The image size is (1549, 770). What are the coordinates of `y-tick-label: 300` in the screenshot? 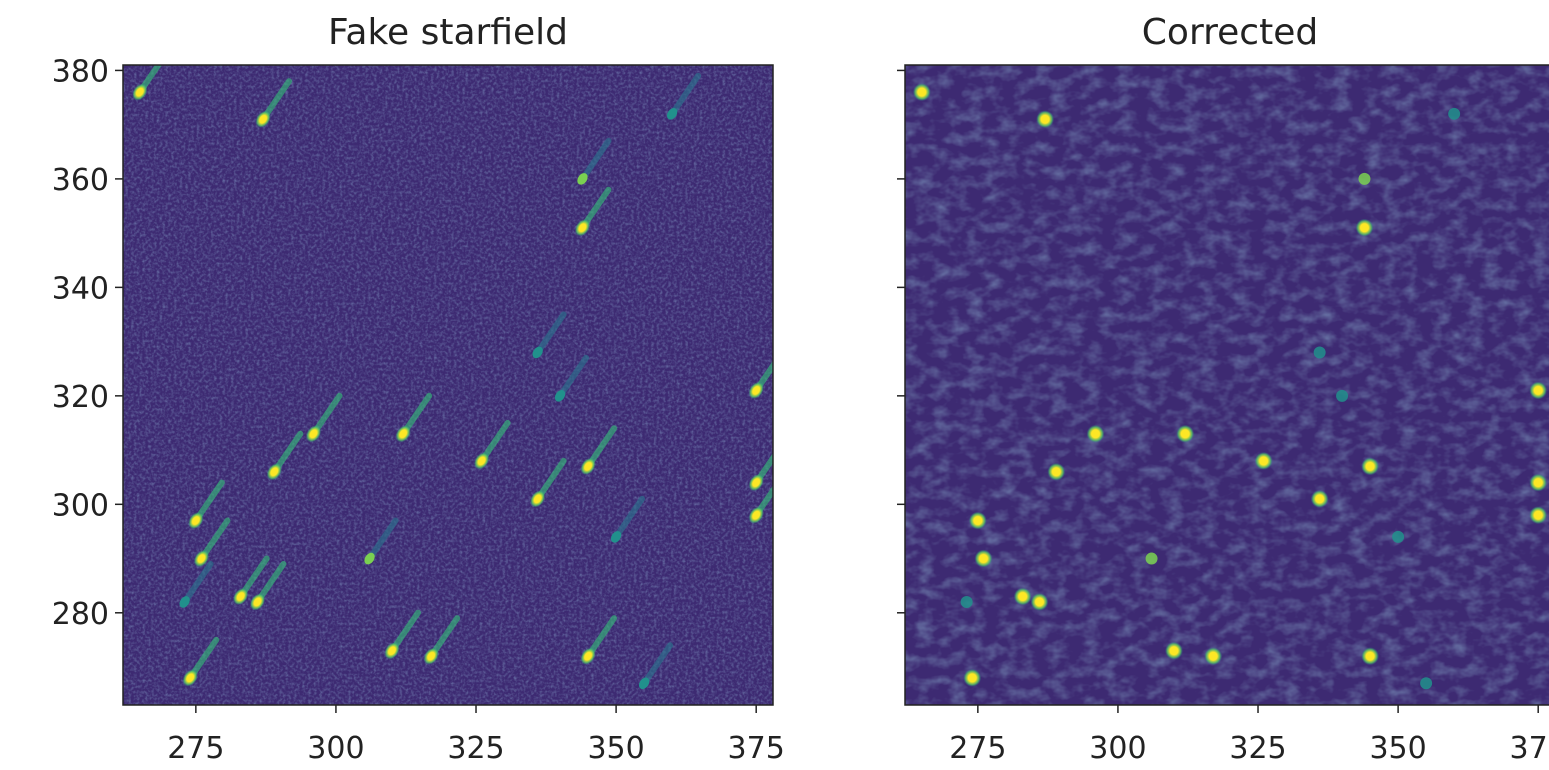 It's located at (80, 505).